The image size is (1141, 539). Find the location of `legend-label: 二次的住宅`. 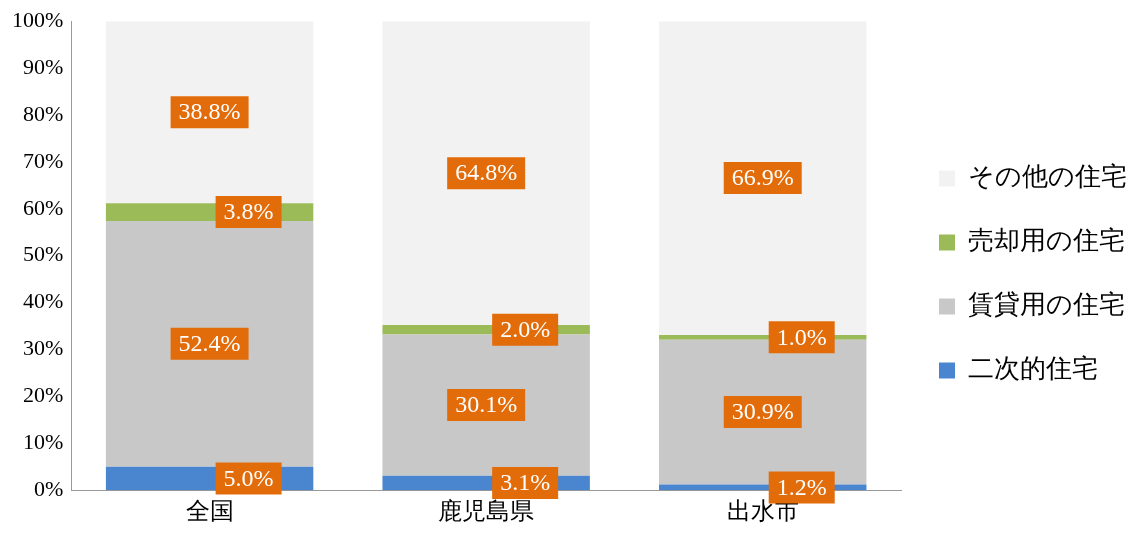

legend-label: 二次的住宅 is located at coordinates (1033, 369).